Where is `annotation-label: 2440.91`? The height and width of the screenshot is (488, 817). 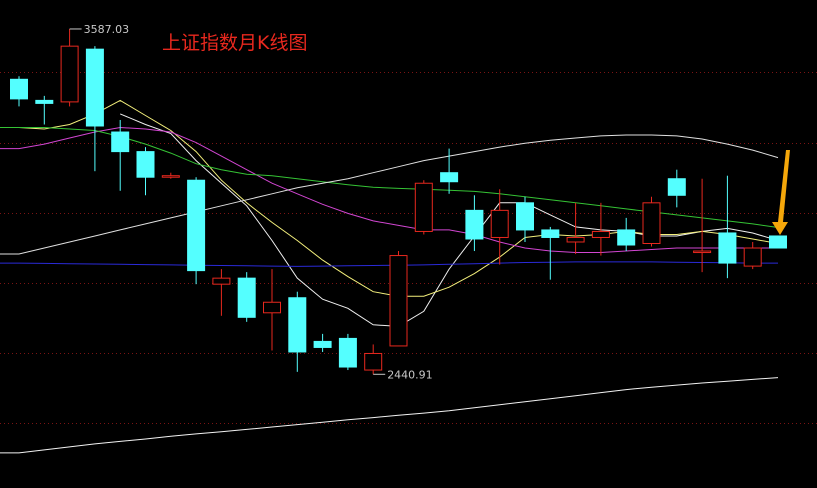
annotation-label: 2440.91 is located at coordinates (410, 374).